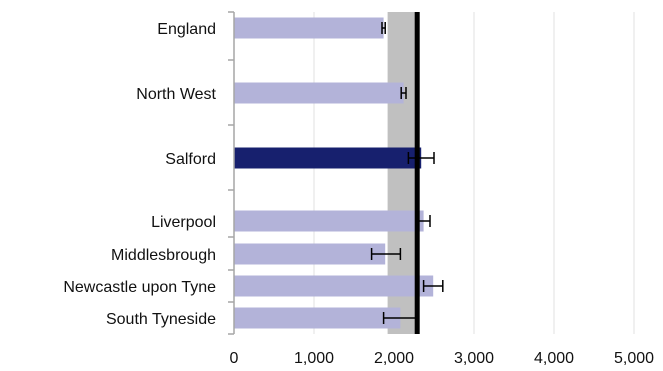  Describe the element at coordinates (186, 29) in the screenshot. I see `category-label: England` at that location.